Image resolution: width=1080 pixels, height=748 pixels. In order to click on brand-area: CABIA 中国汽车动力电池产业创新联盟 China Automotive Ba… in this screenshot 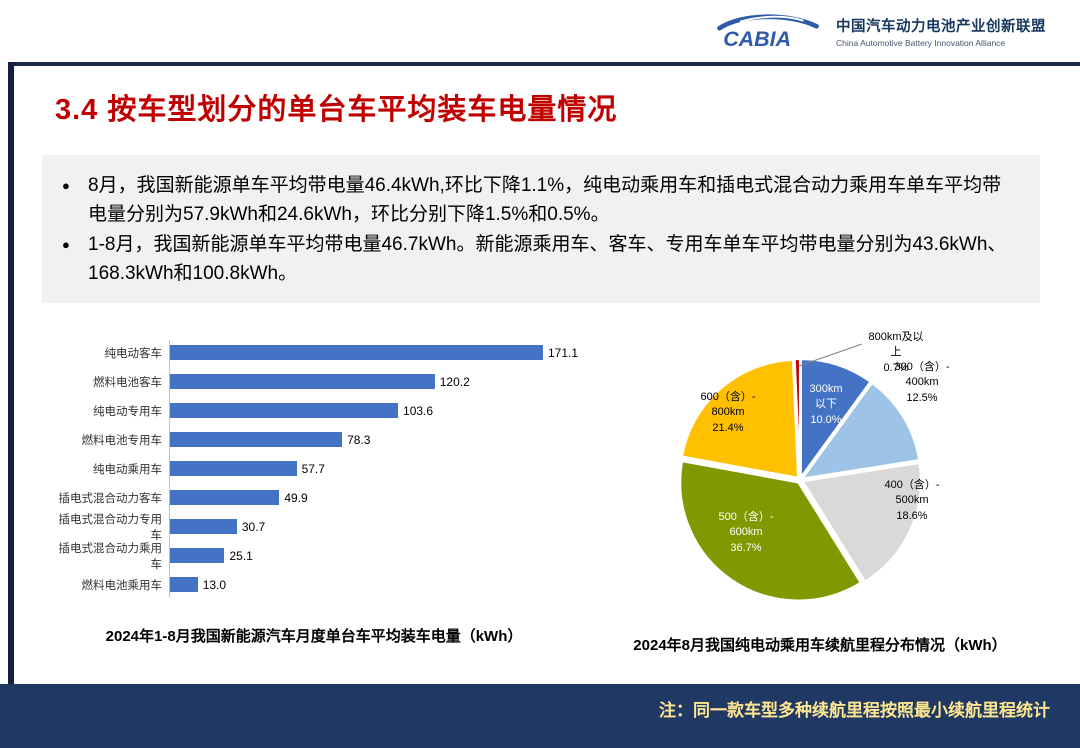, I will do `click(879, 31)`.